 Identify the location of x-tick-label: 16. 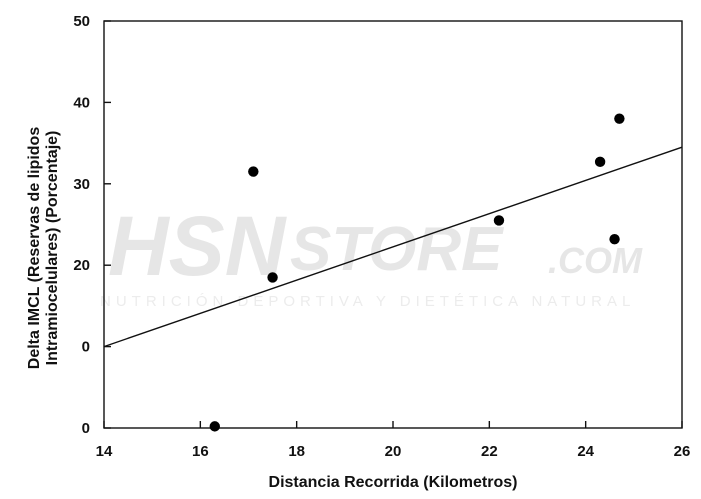
(200, 451).